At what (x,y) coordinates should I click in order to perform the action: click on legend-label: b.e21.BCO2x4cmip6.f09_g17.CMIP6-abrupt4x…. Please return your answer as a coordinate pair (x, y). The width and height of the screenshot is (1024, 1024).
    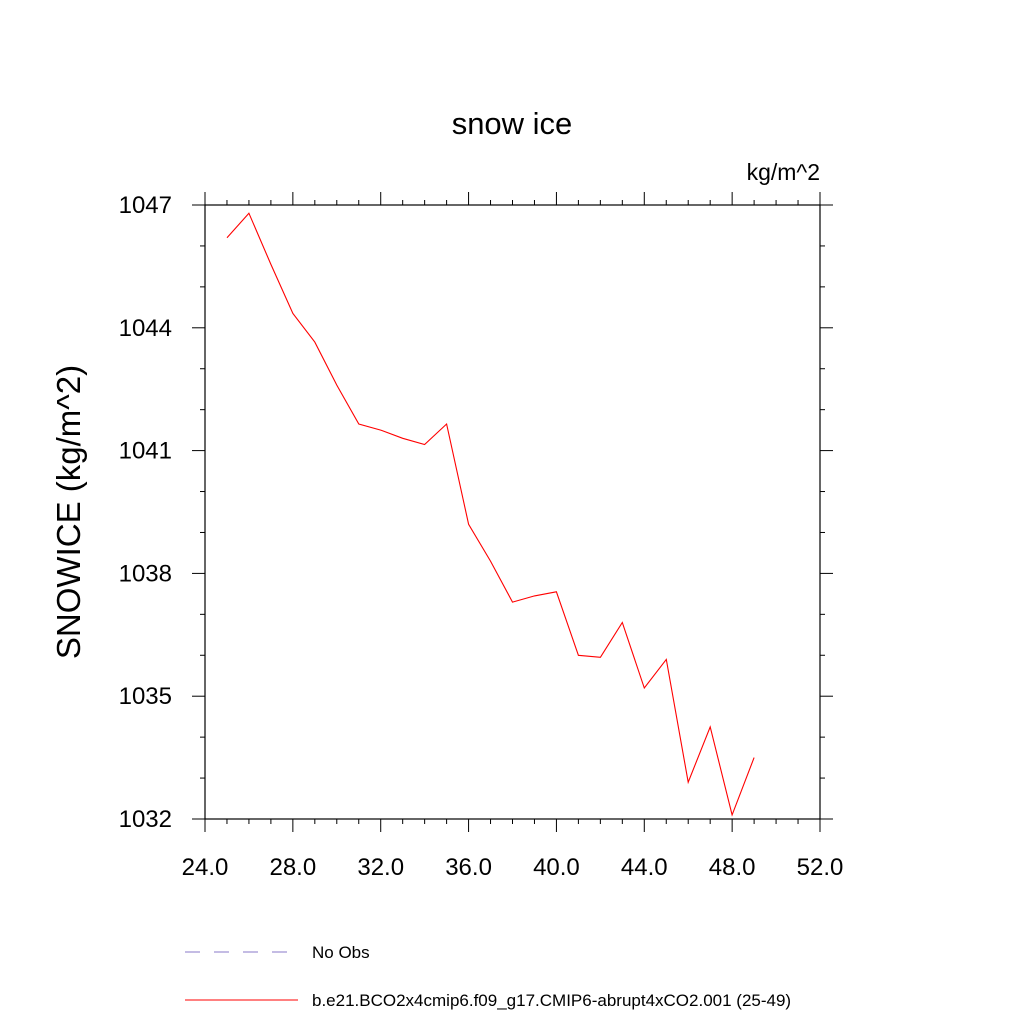
    Looking at the image, I should click on (551, 1000).